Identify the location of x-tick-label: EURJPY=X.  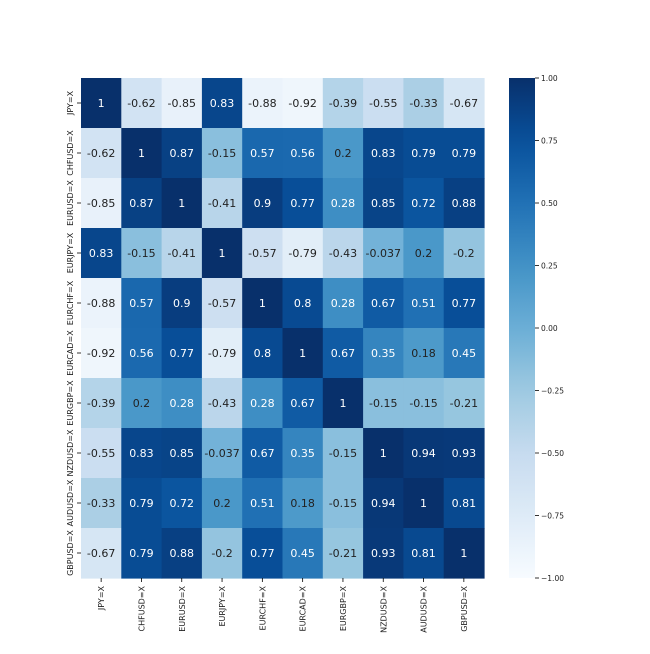
(222, 605).